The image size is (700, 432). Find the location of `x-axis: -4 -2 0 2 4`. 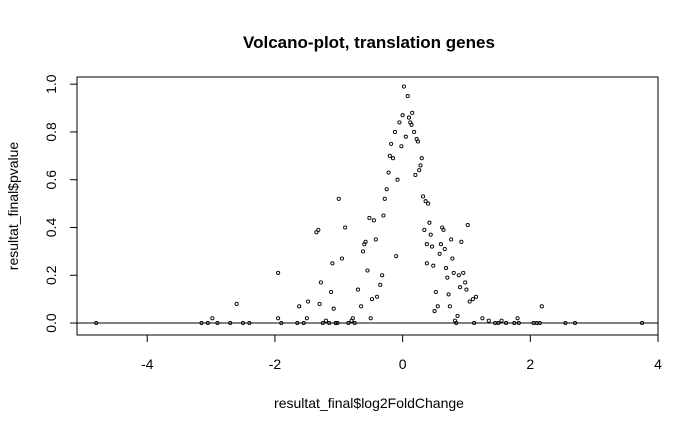

x-axis: -4 -2 0 2 4 is located at coordinates (401, 353).